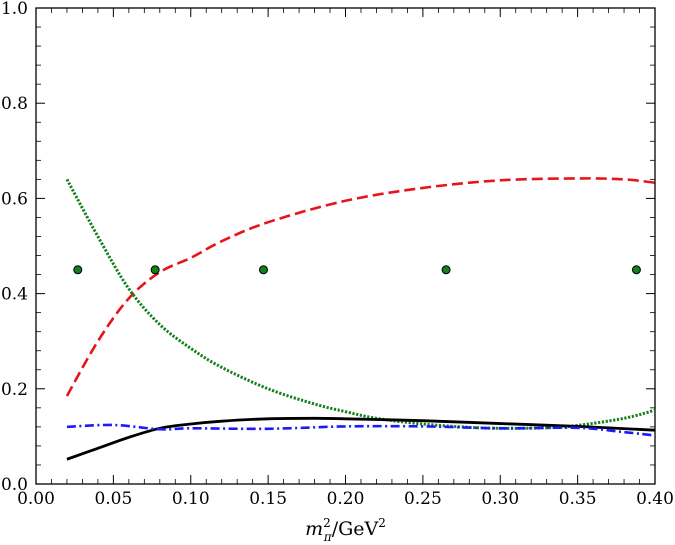 This screenshot has width=675, height=545. Describe the element at coordinates (14, 485) in the screenshot. I see `y-tick-label: 0.0` at that location.